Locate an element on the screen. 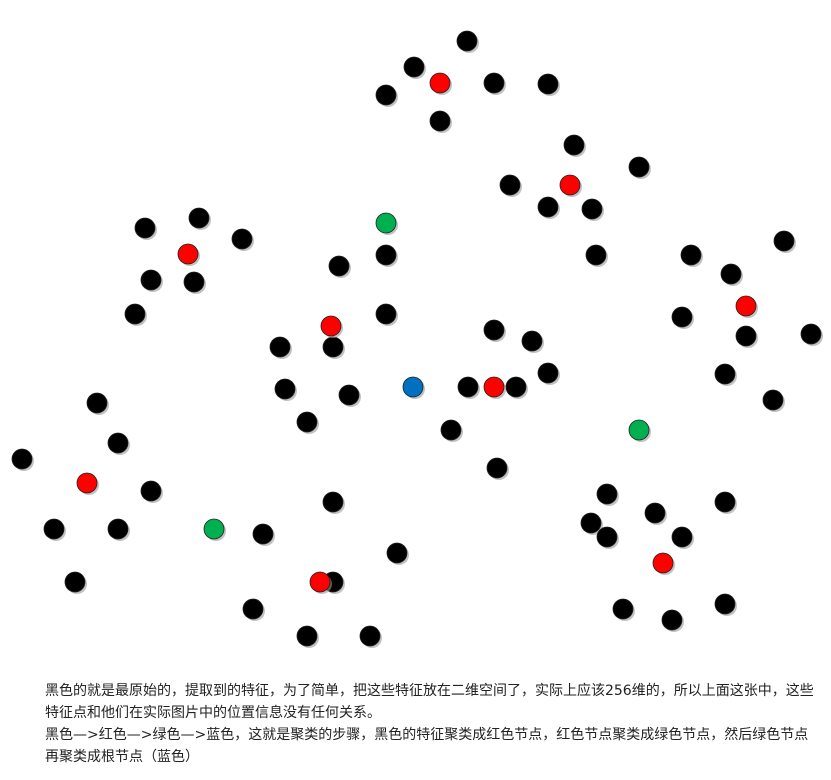 Image resolution: width=831 pixels, height=780 pixels. blue-root-node is located at coordinates (414, 388).